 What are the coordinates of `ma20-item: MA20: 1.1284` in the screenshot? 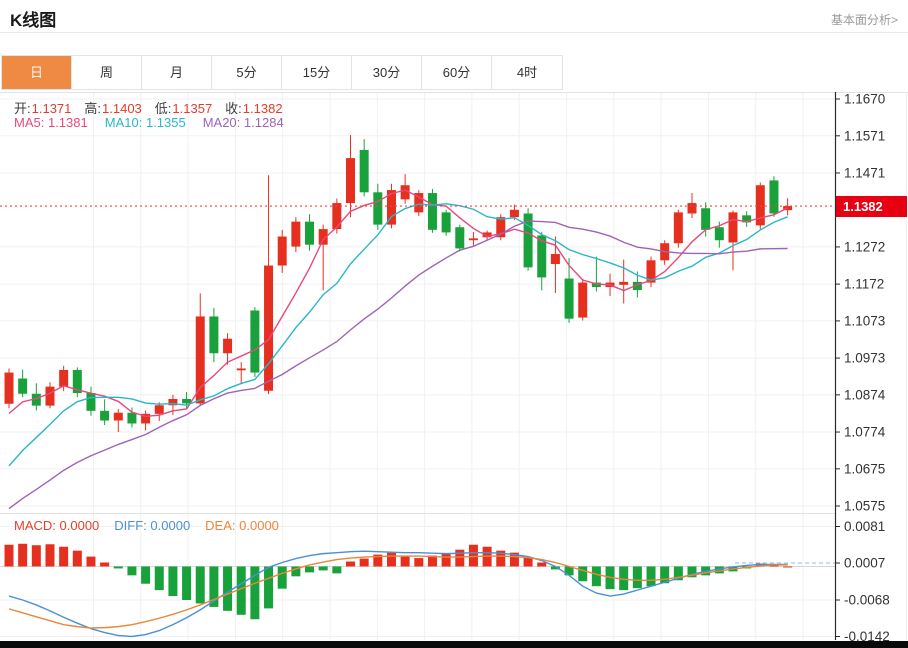 It's located at (243, 122).